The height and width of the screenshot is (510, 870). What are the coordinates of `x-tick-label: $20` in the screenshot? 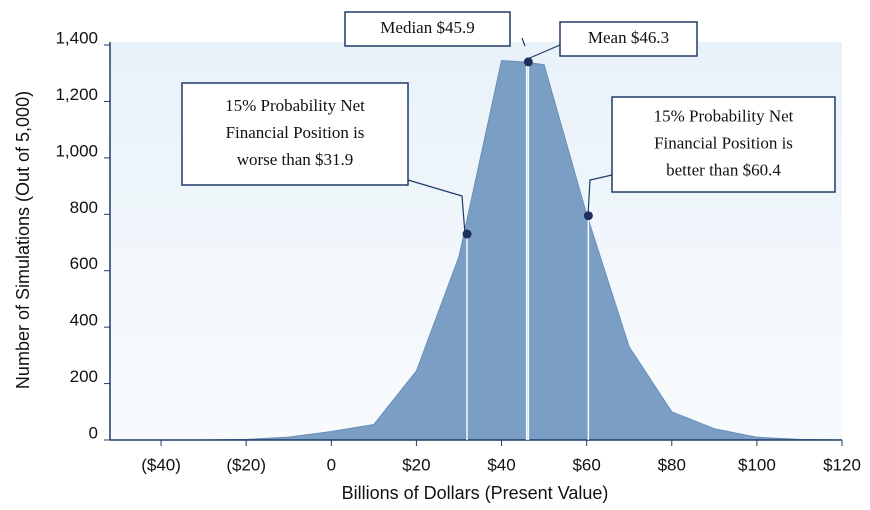 It's located at (416, 464).